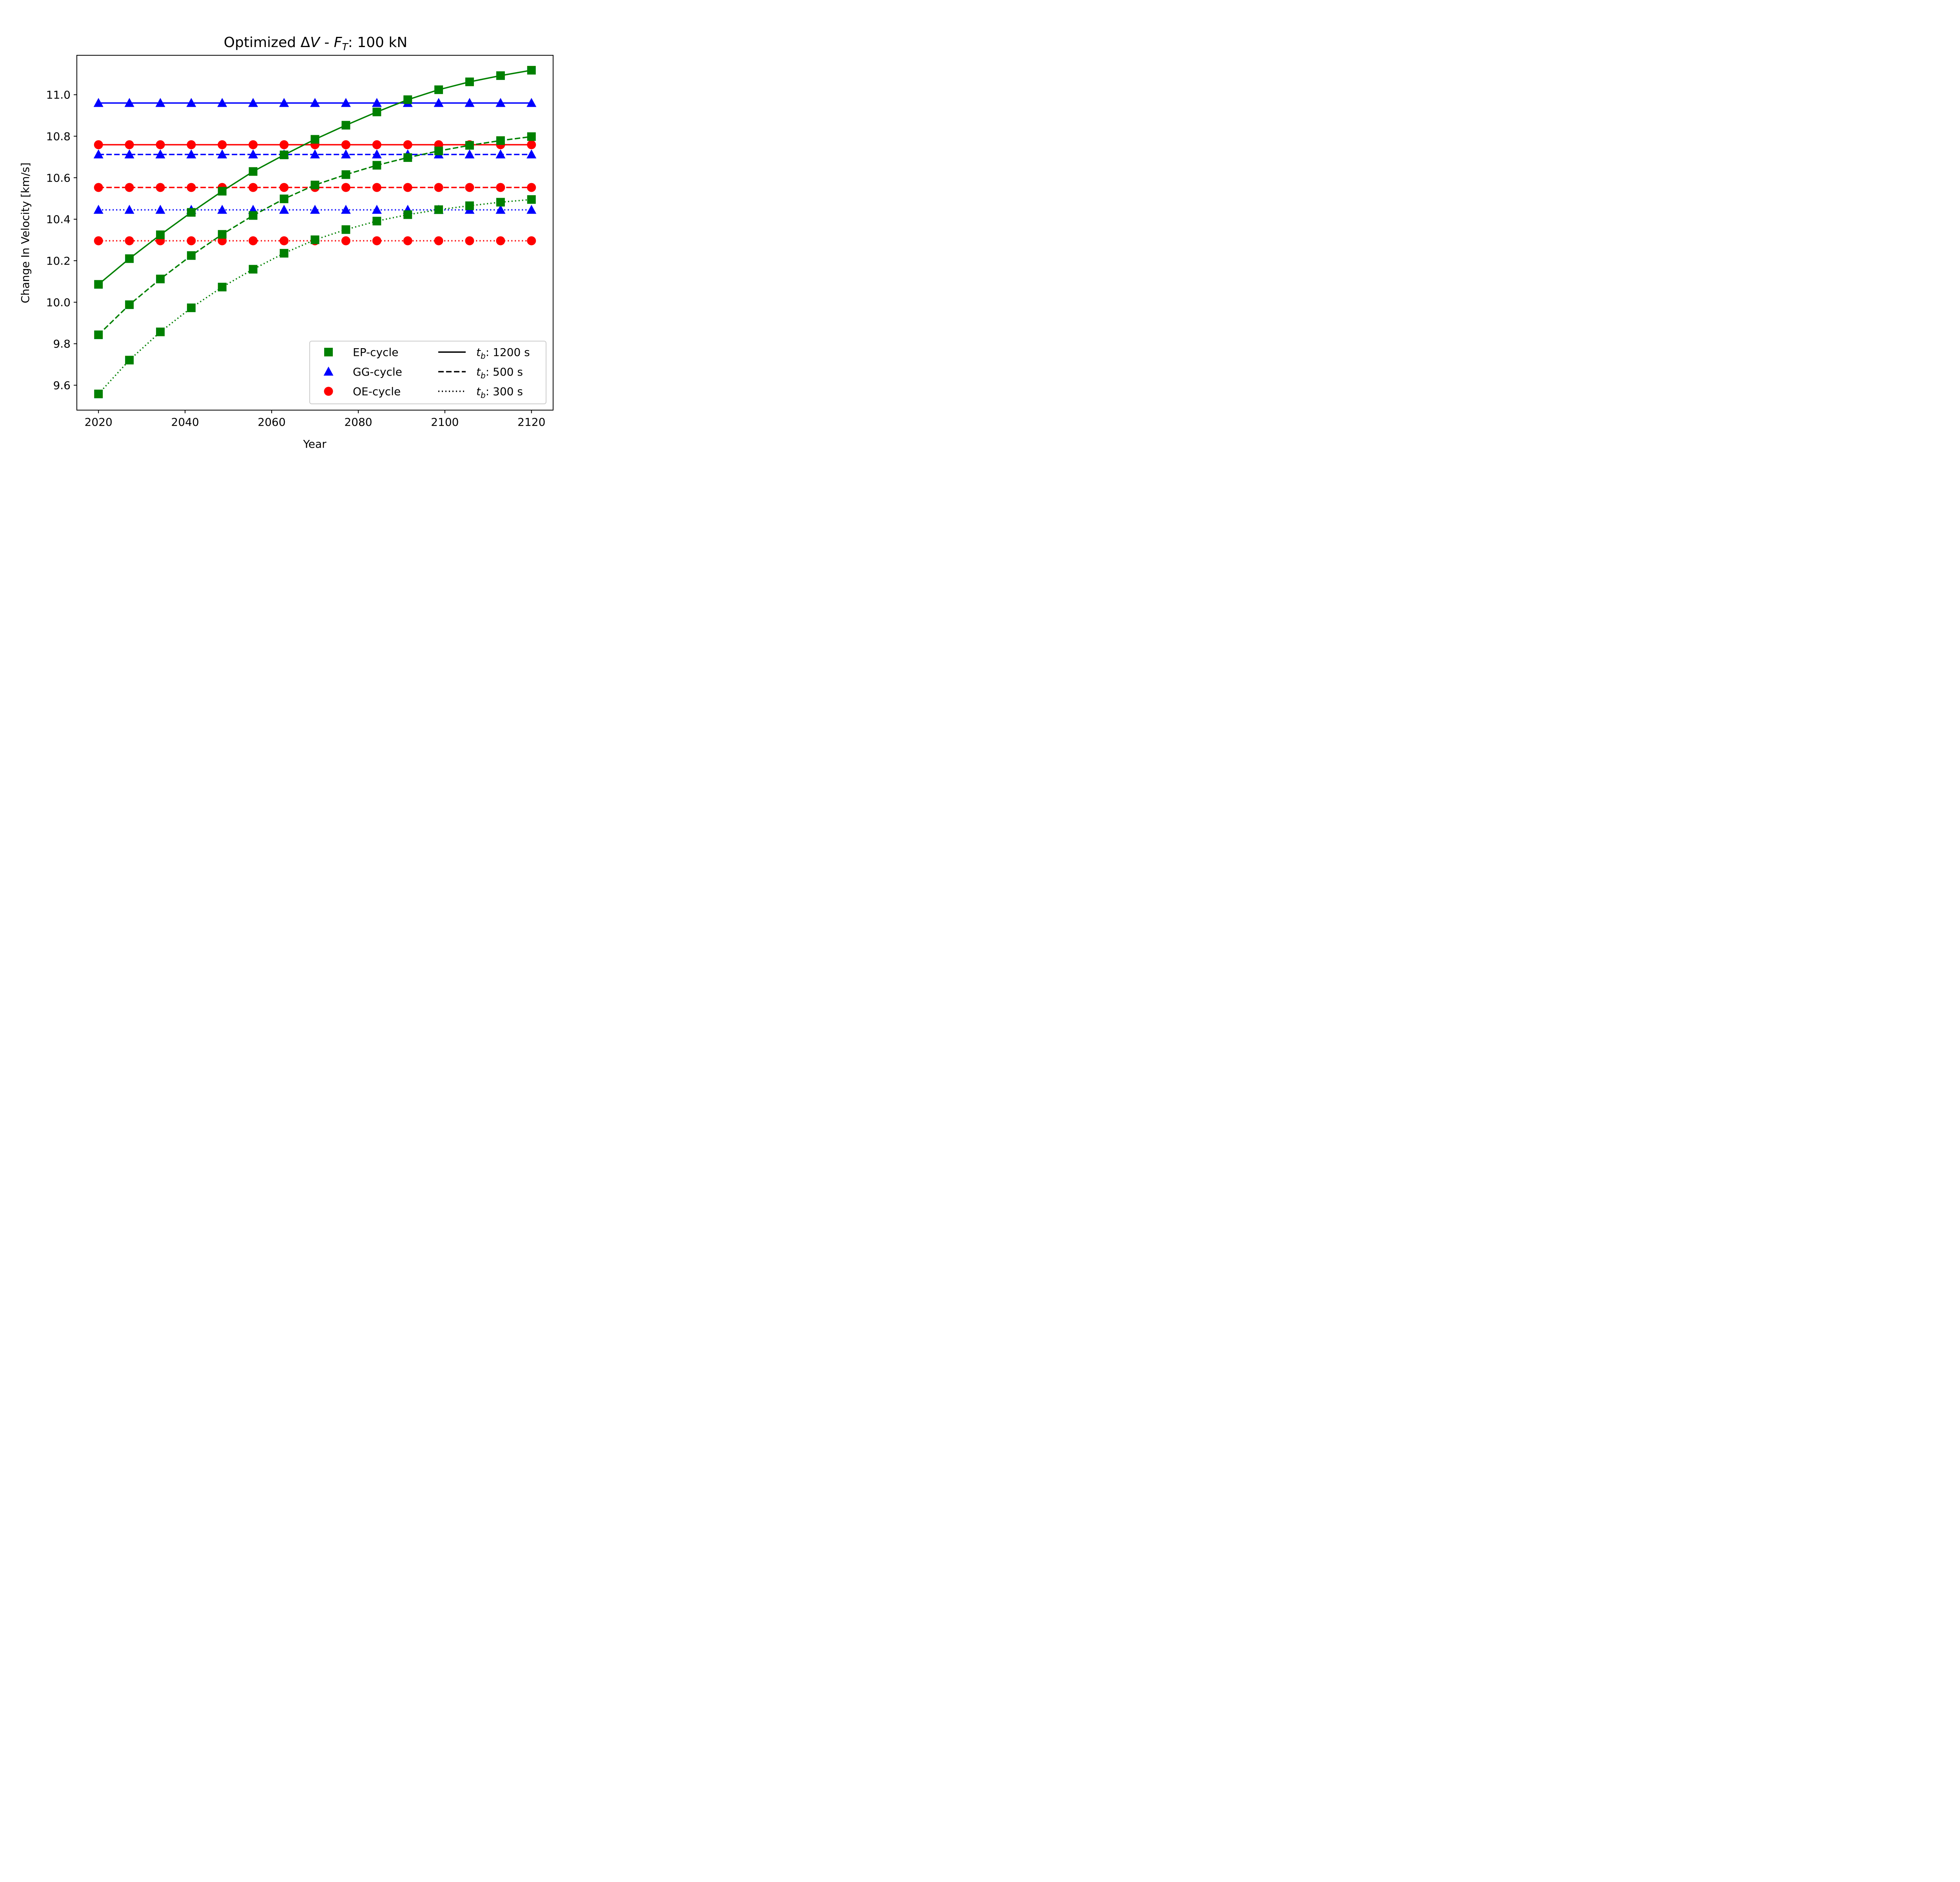 This screenshot has height=1882, width=1960. I want to click on y-tick-label: 10.4, so click(59, 219).